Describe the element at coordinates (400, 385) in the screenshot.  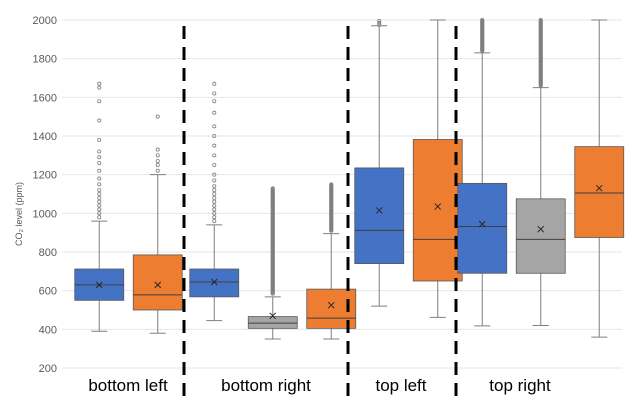
I see `group-label: top left` at that location.